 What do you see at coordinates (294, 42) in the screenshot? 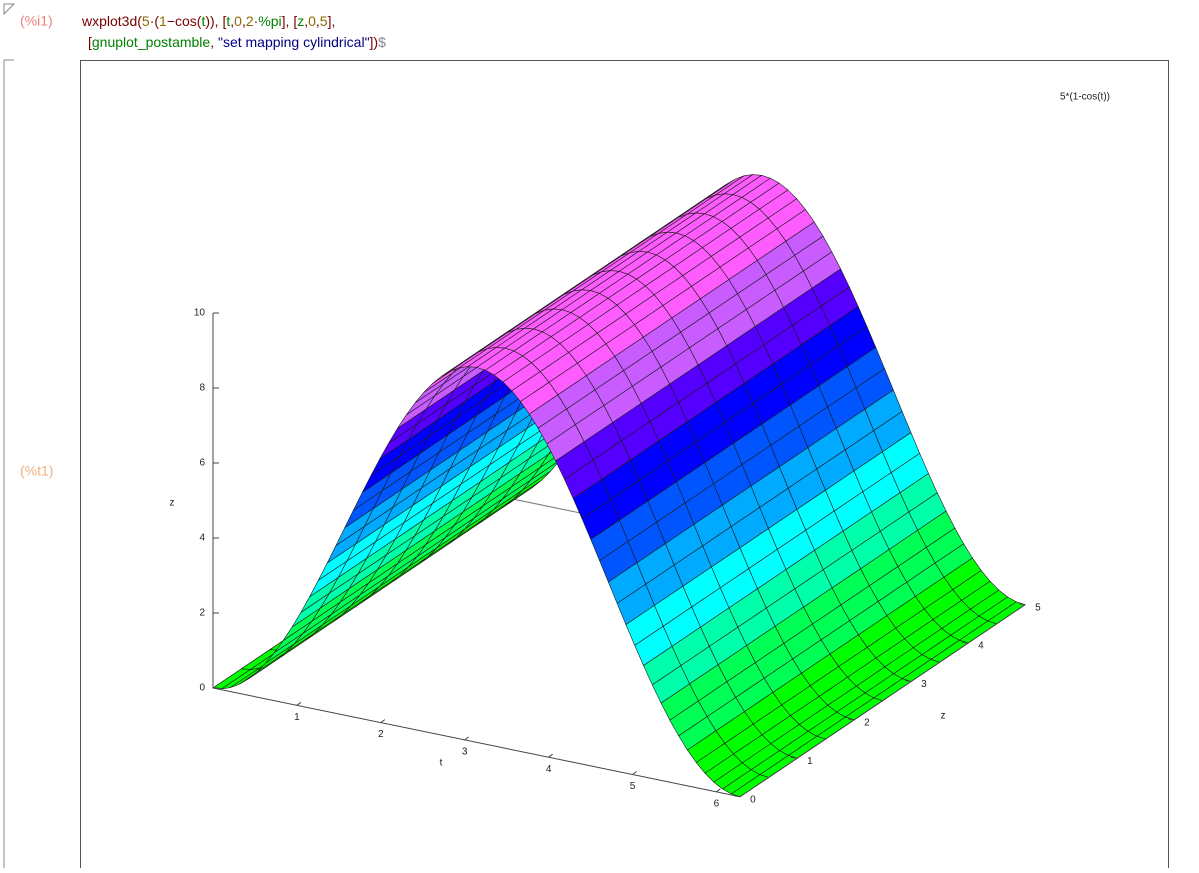
I see `code-token: "set mapping cylindrical"` at bounding box center [294, 42].